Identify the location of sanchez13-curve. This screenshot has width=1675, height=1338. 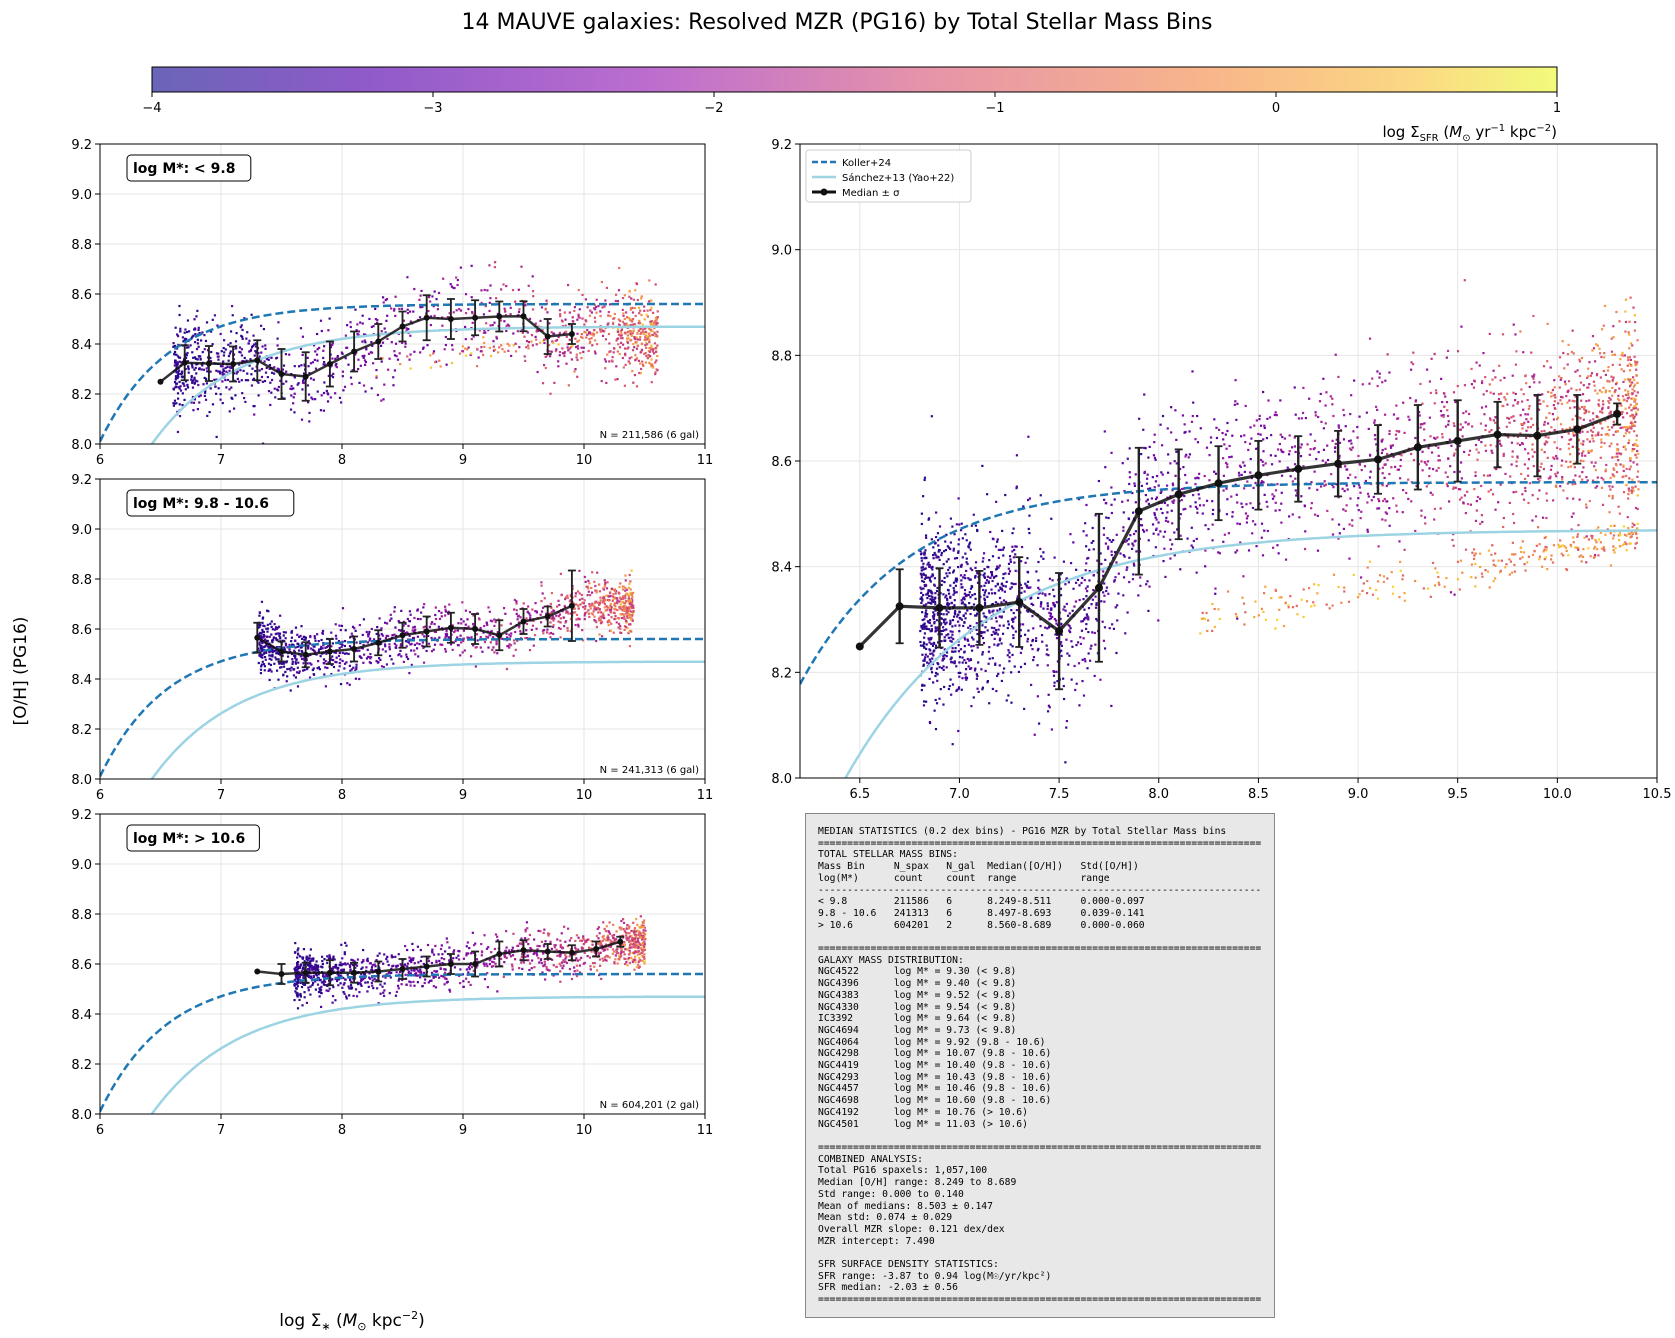
(427, 719).